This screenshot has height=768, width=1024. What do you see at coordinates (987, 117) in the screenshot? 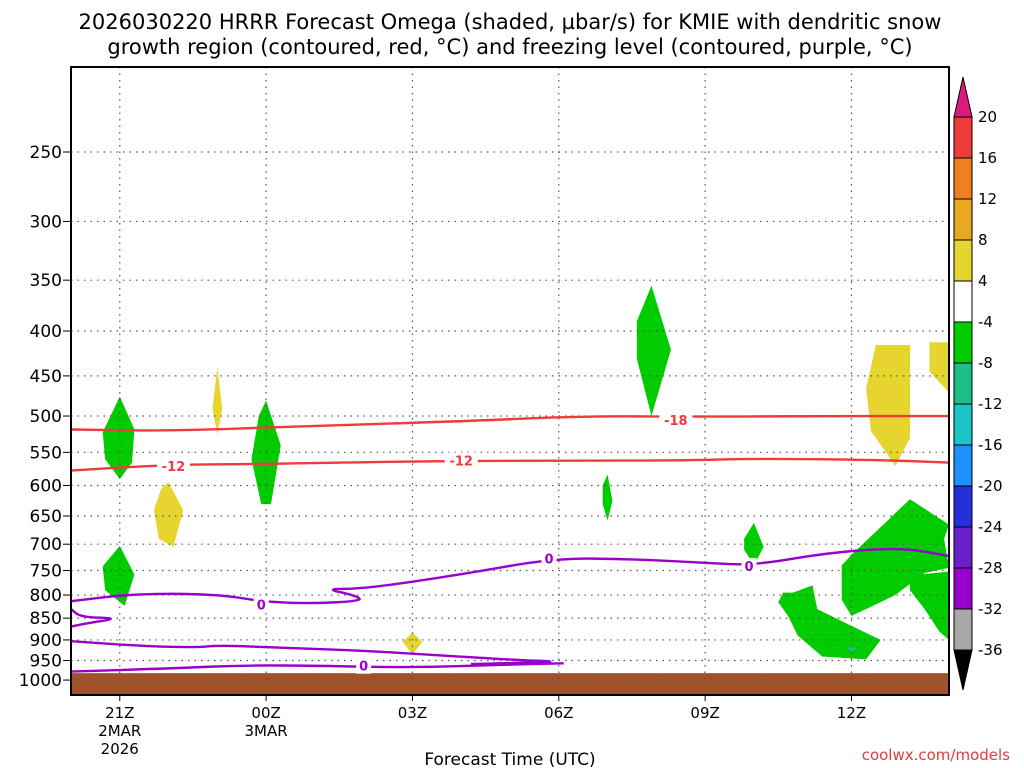
I see `colorbar-label-0: 20` at bounding box center [987, 117].